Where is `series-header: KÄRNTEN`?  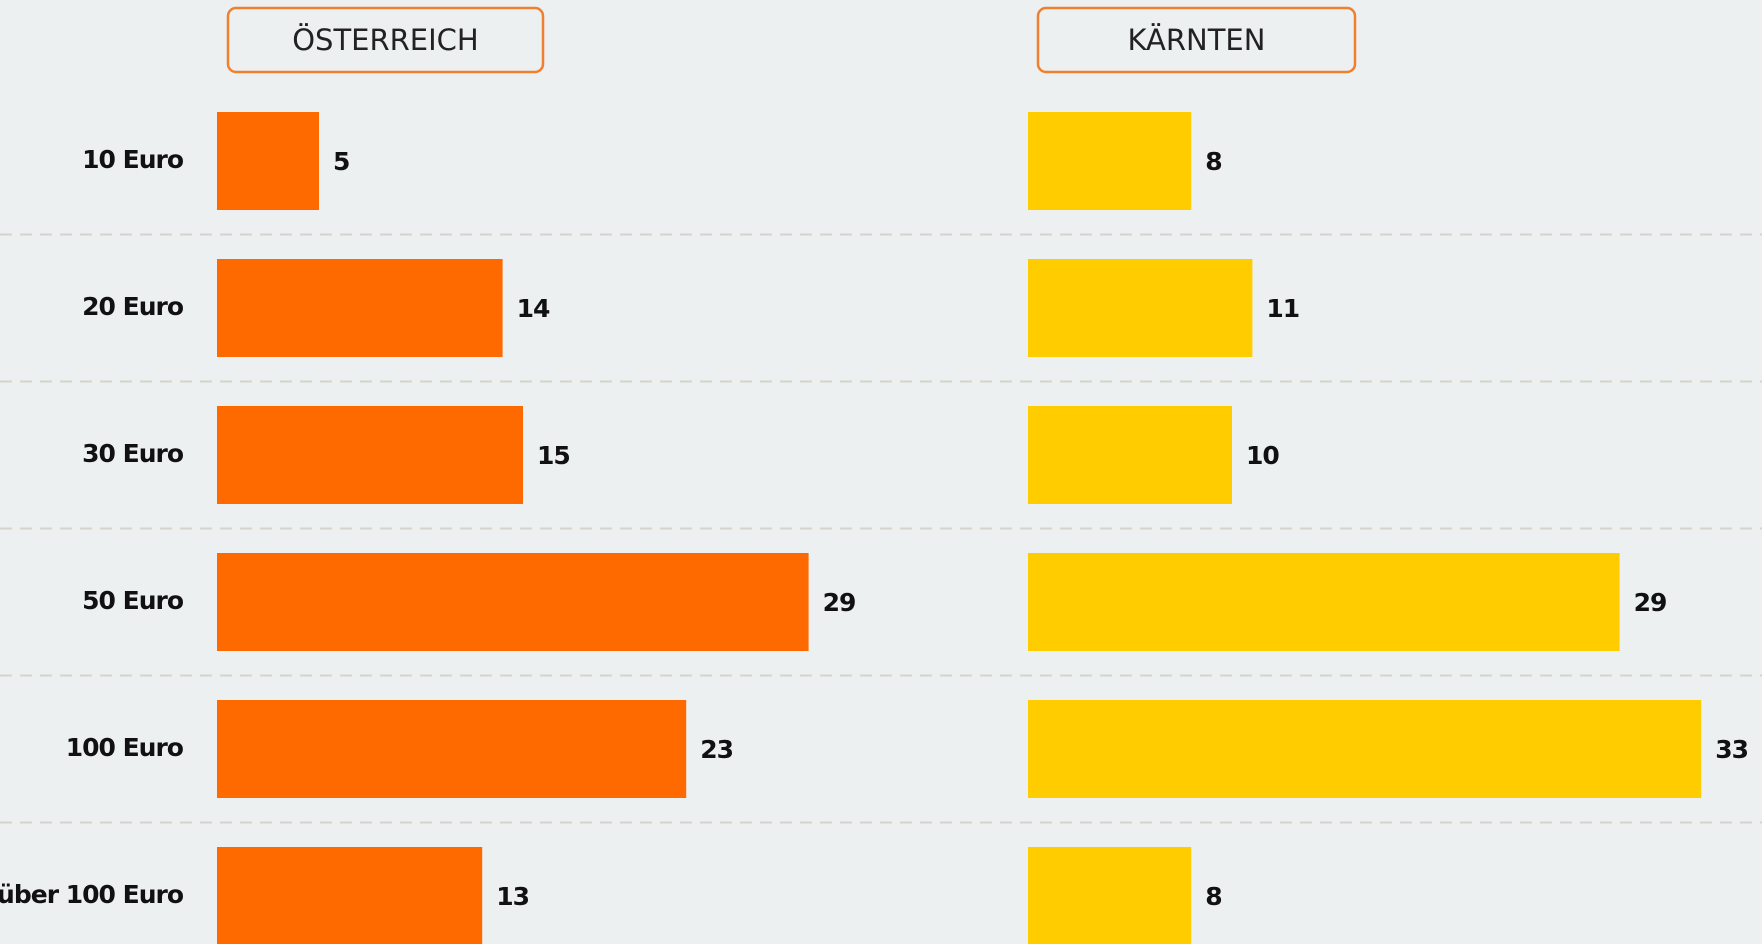
series-header: KÄRNTEN is located at coordinates (1197, 40).